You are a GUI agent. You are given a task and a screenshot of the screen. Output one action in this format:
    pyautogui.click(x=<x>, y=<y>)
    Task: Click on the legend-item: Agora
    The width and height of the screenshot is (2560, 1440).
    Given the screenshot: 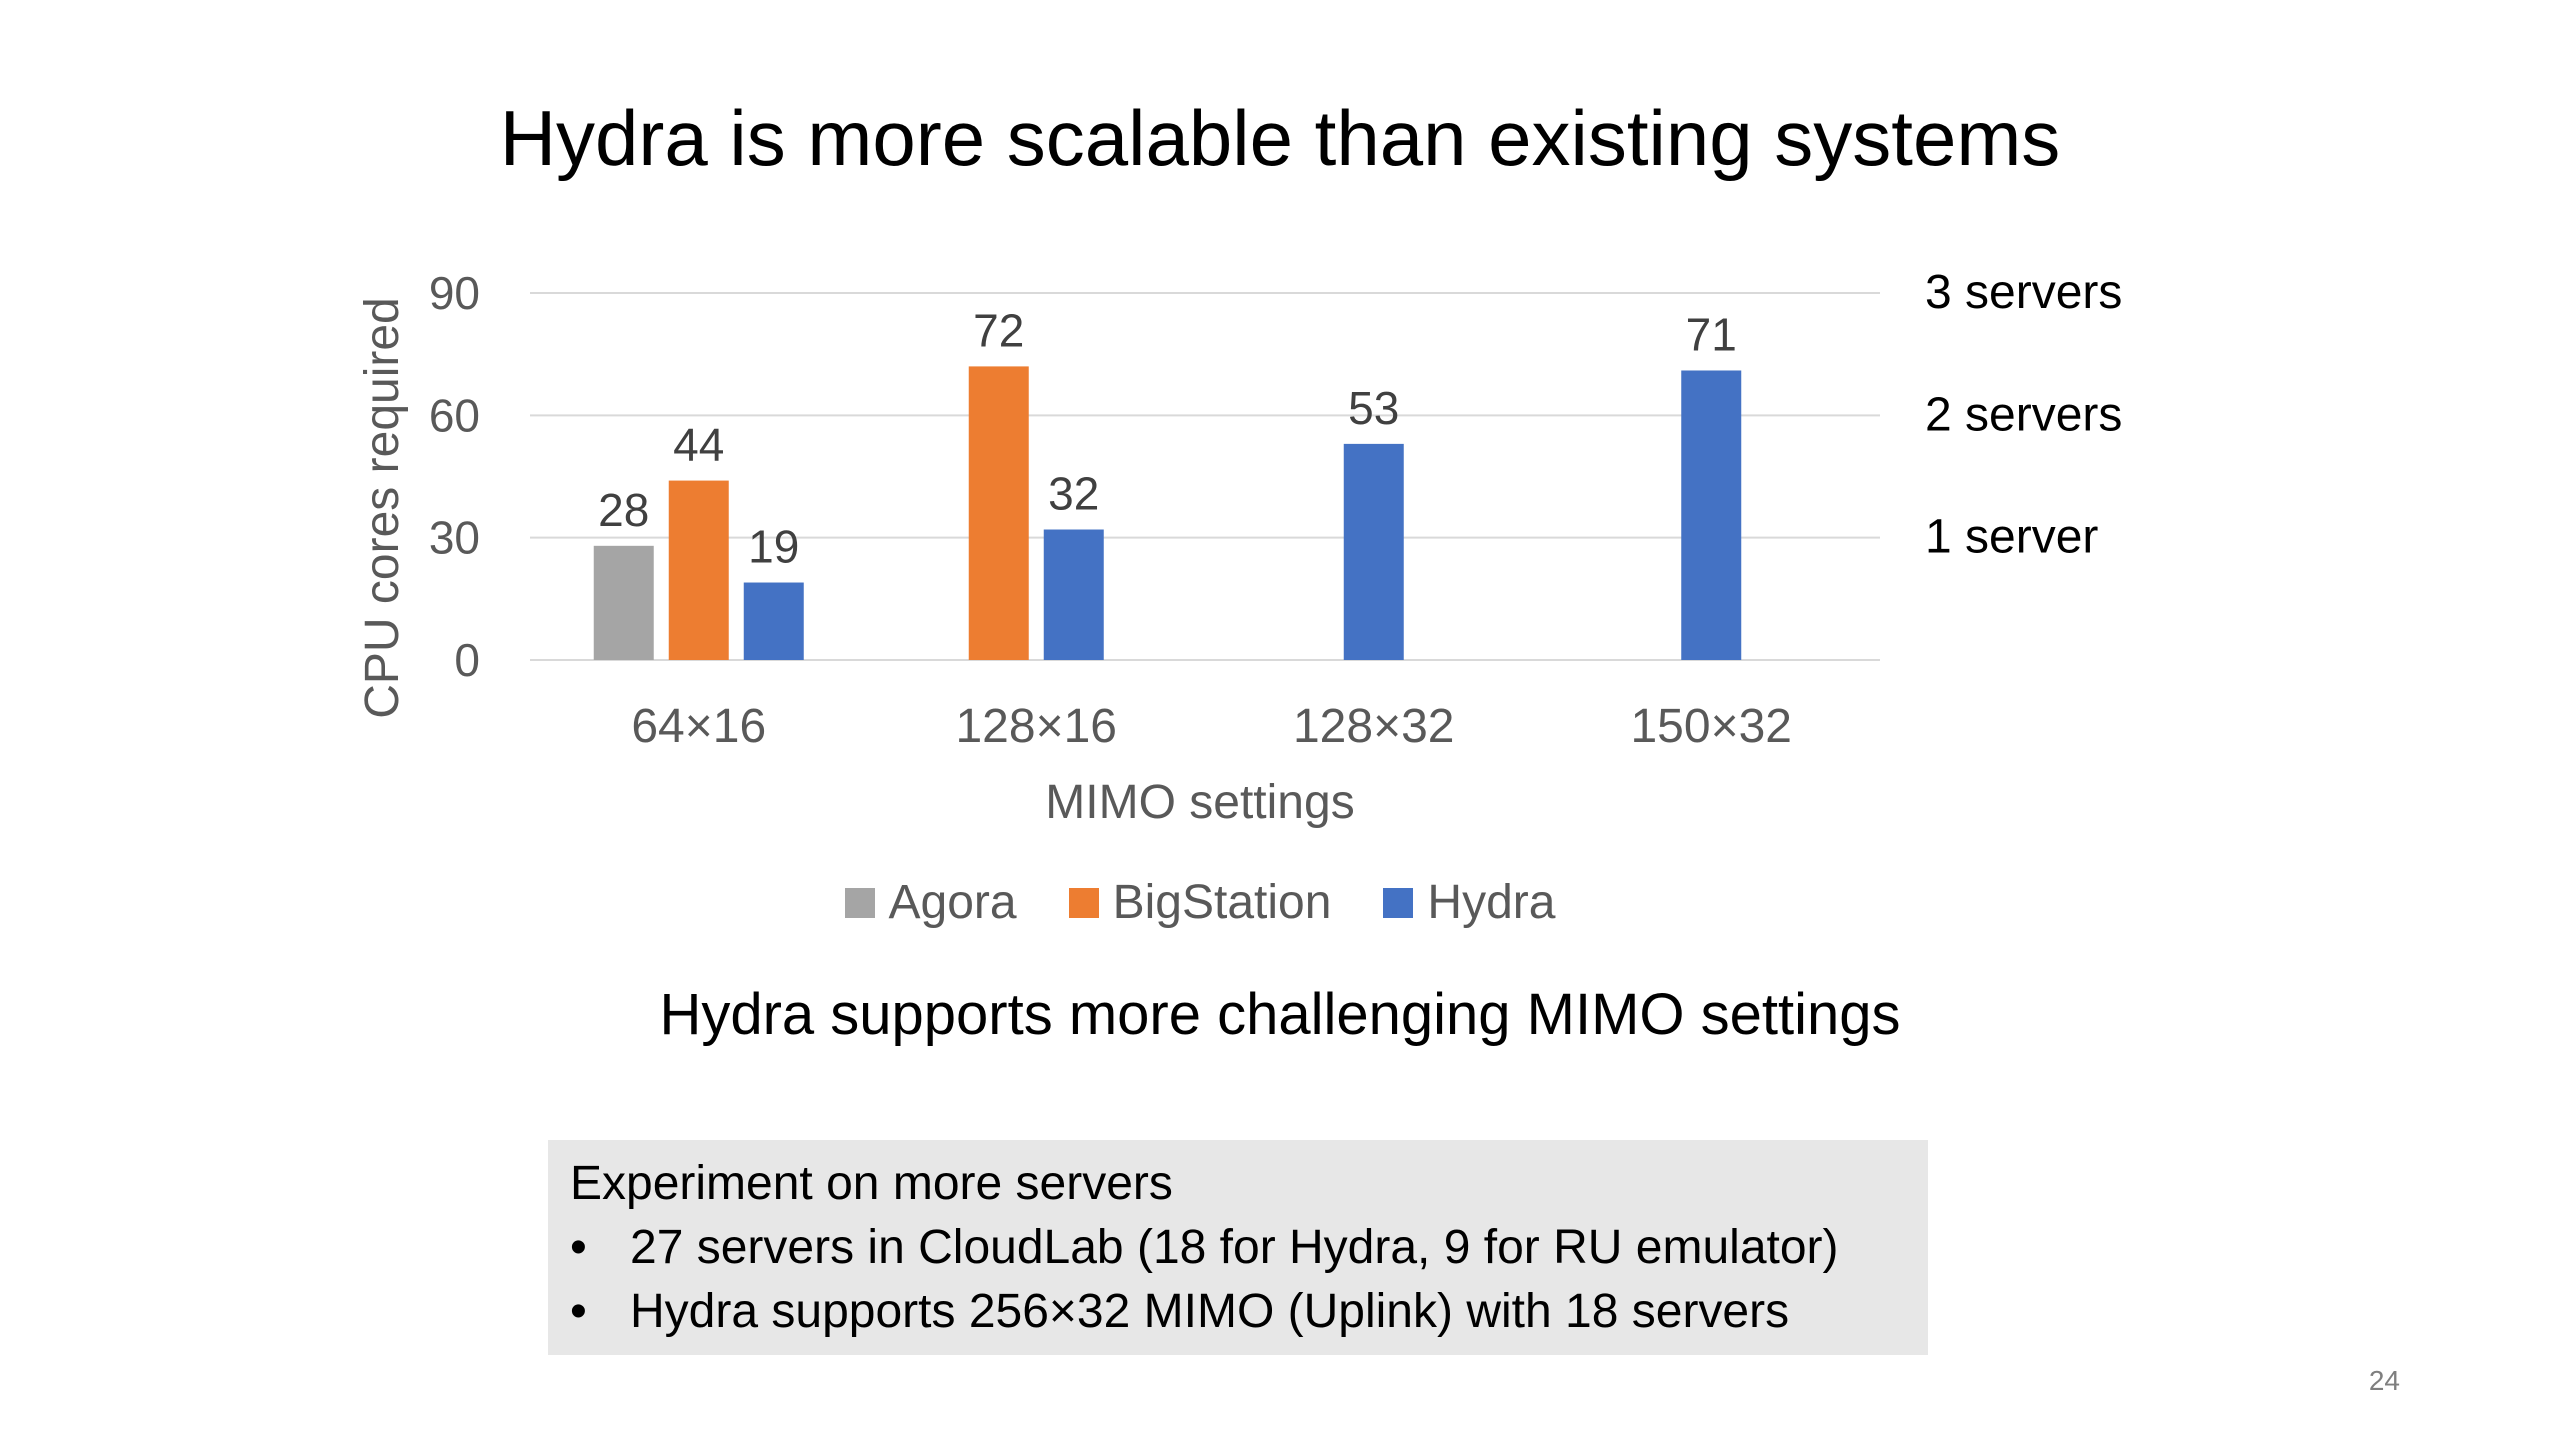 What is the action you would take?
    pyautogui.click(x=930, y=902)
    